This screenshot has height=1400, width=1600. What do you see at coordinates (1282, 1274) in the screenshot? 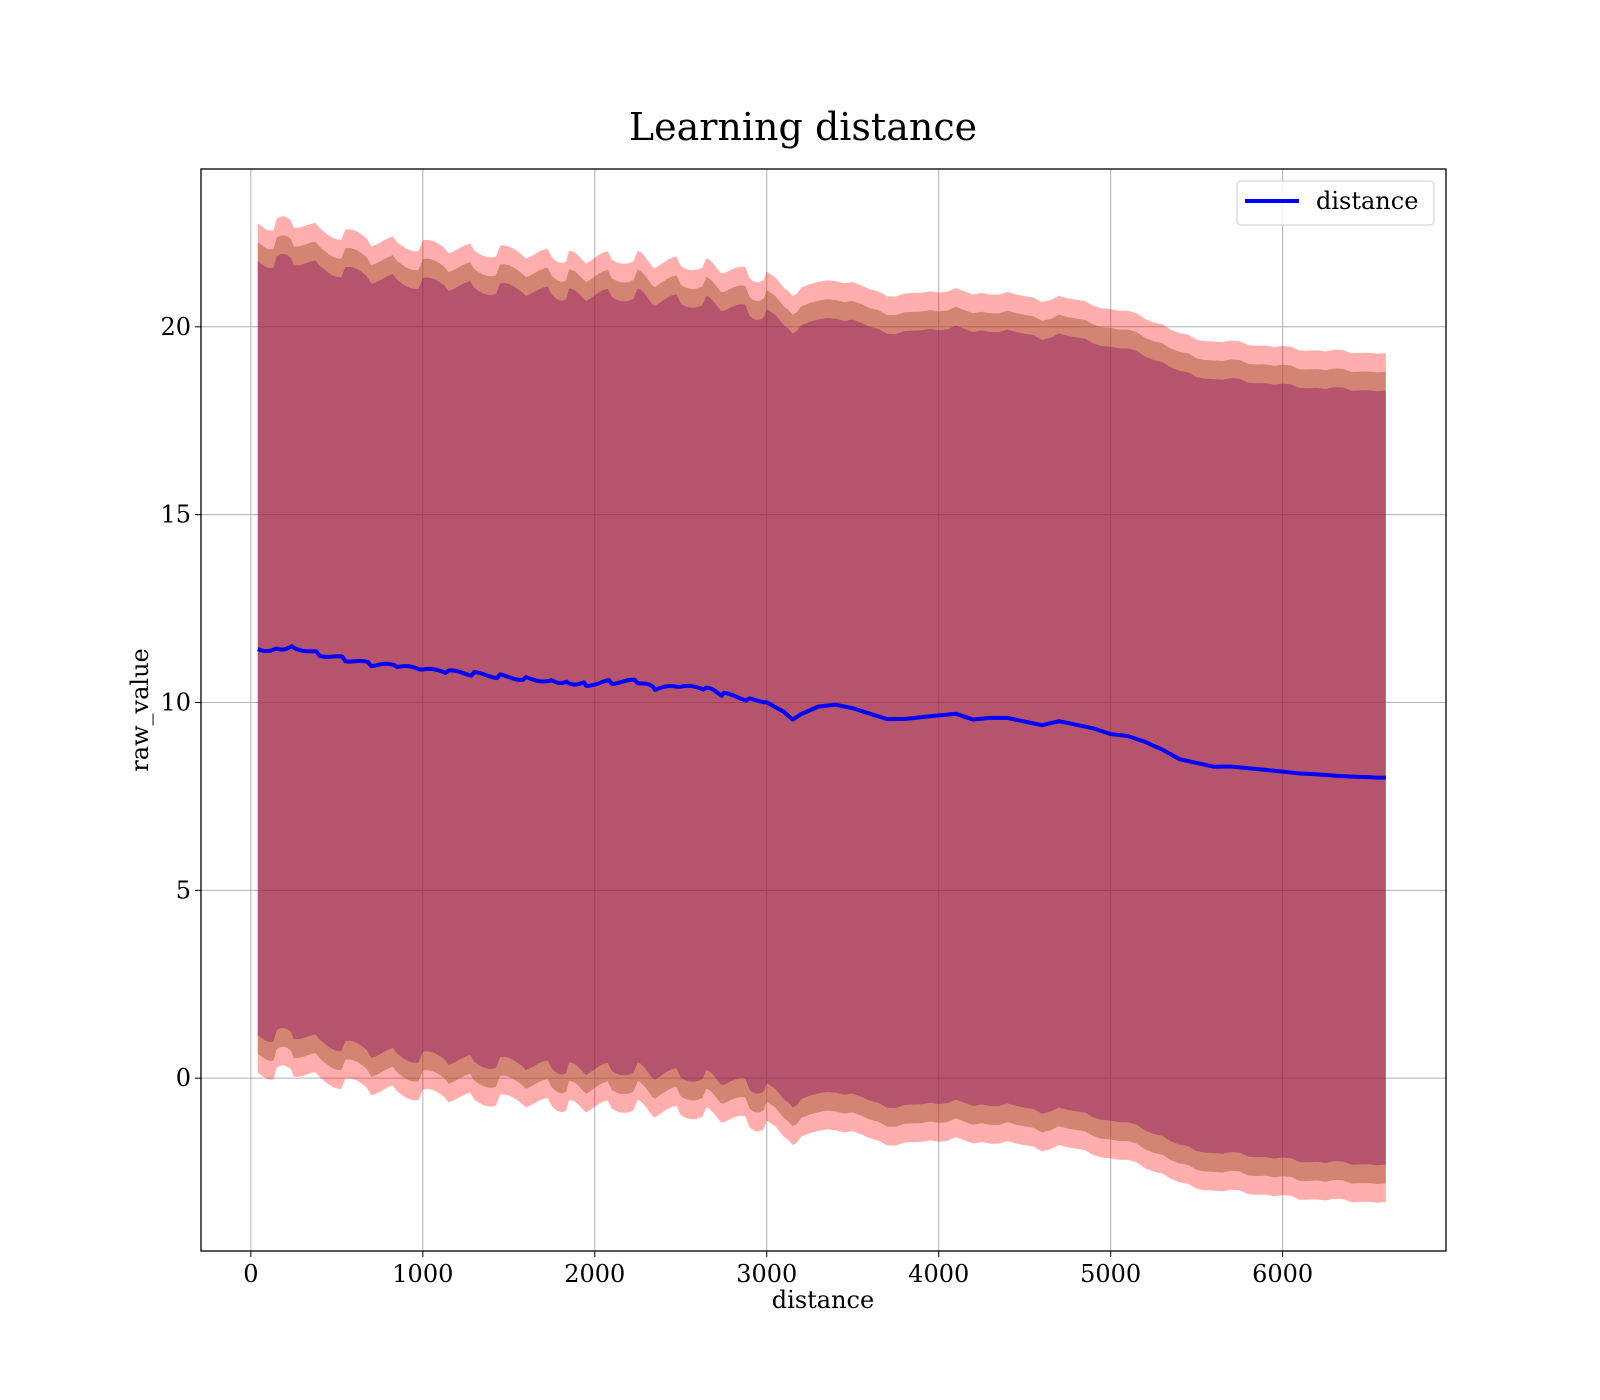
I see `x-tick-label: 6000` at bounding box center [1282, 1274].